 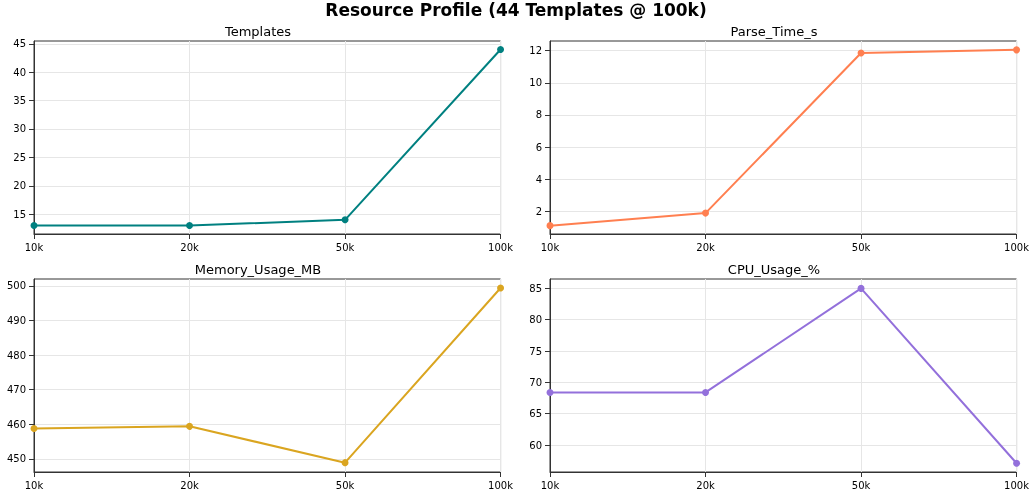 What do you see at coordinates (535, 320) in the screenshot?
I see `y-tick-label: 80` at bounding box center [535, 320].